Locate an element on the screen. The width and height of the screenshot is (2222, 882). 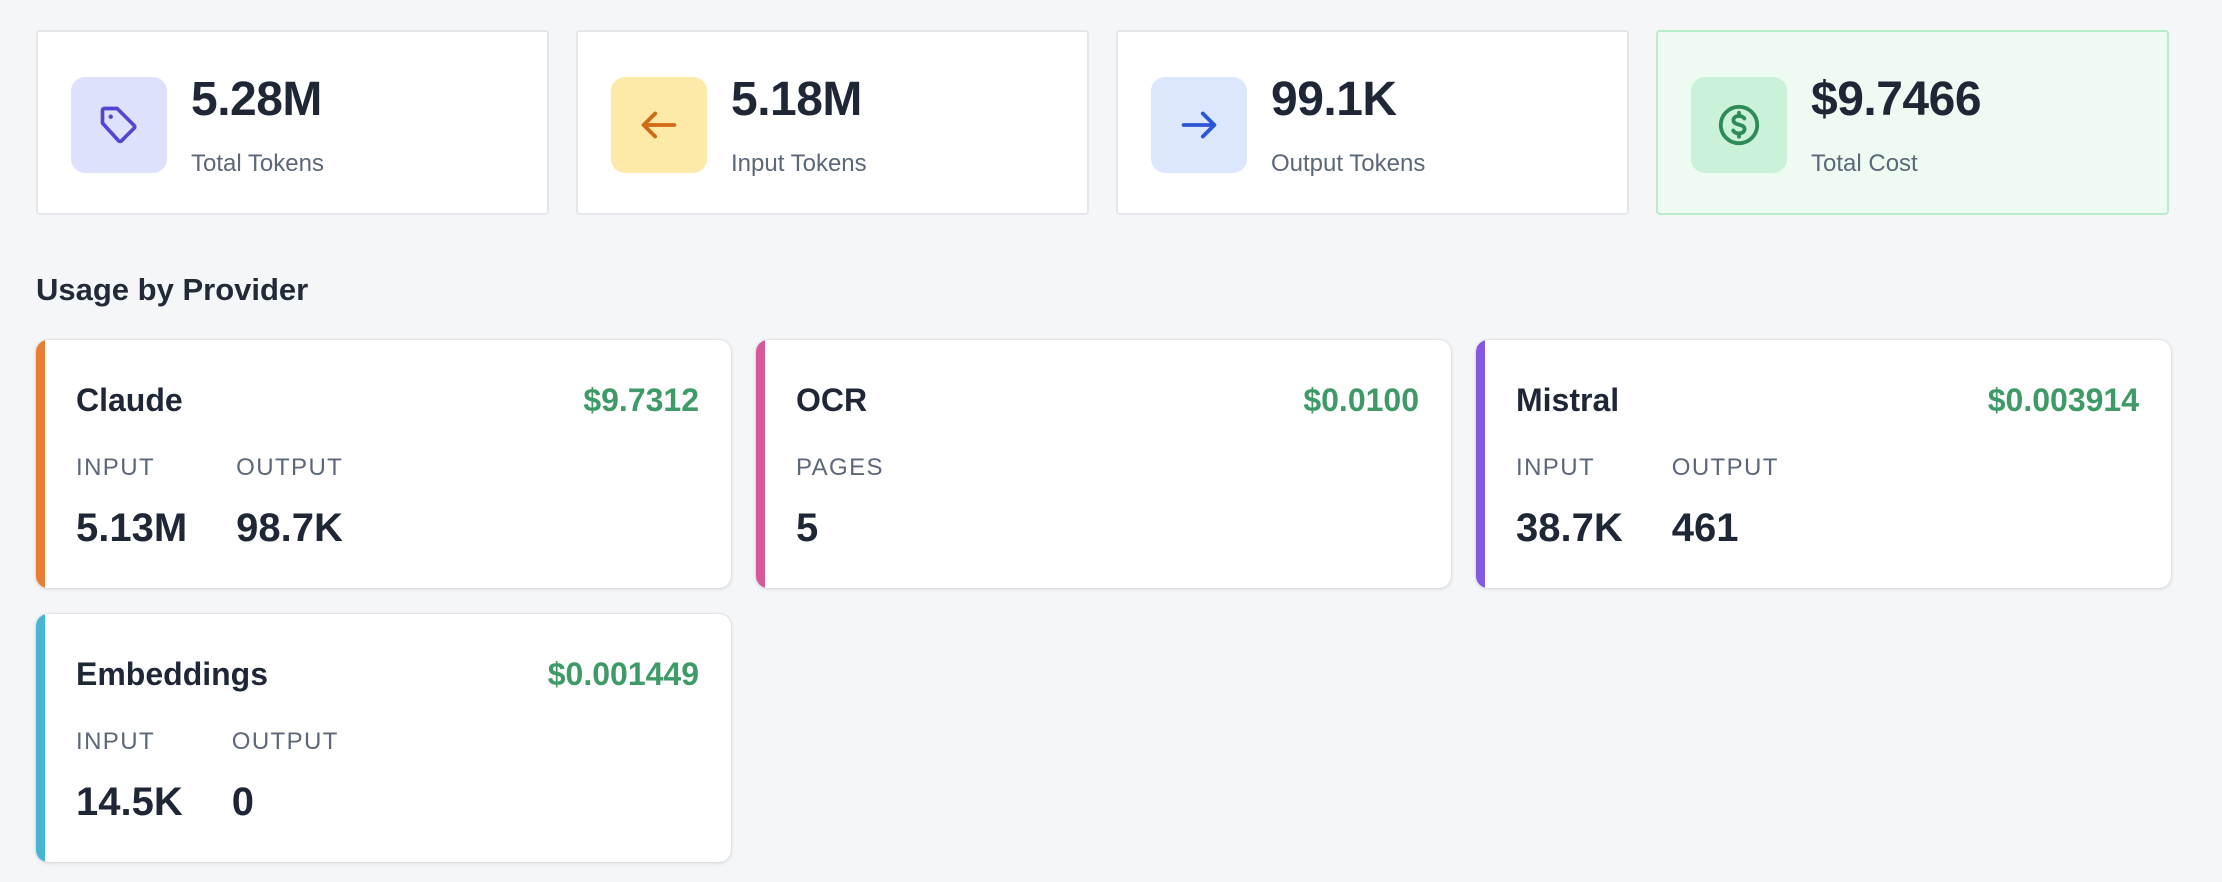
provider-metrics: INPUT 14.5K OUTPUT 0 is located at coordinates (207, 776).